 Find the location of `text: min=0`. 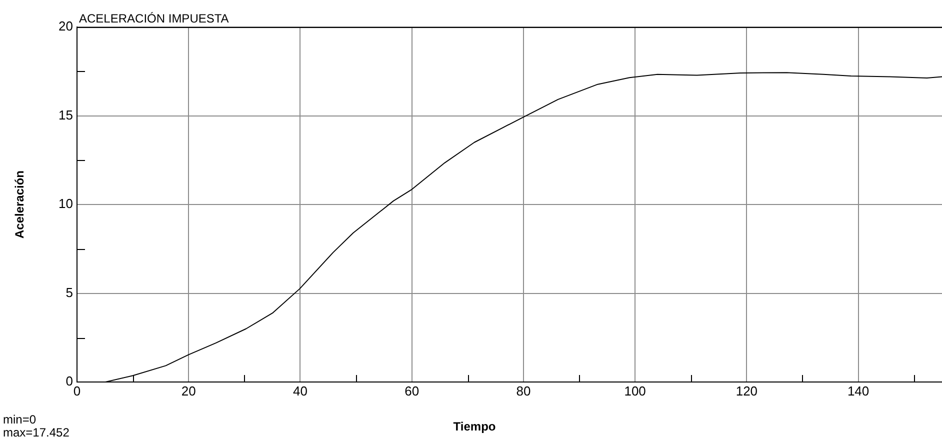

text: min=0 is located at coordinates (19, 419).